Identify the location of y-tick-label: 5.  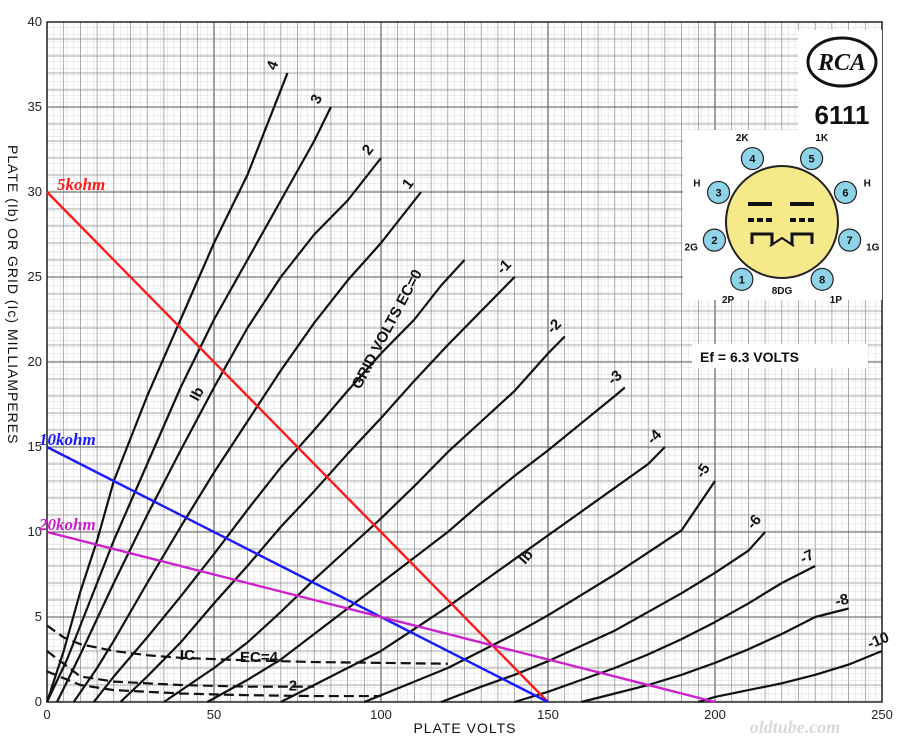
(38, 616).